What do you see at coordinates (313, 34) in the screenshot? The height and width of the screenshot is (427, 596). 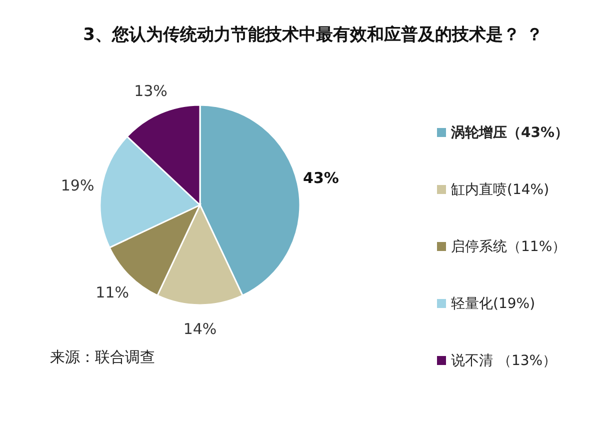 I see `chart-title: 3、您认为传统动力节能技术中最有效和应普及的技术是？ ？` at bounding box center [313, 34].